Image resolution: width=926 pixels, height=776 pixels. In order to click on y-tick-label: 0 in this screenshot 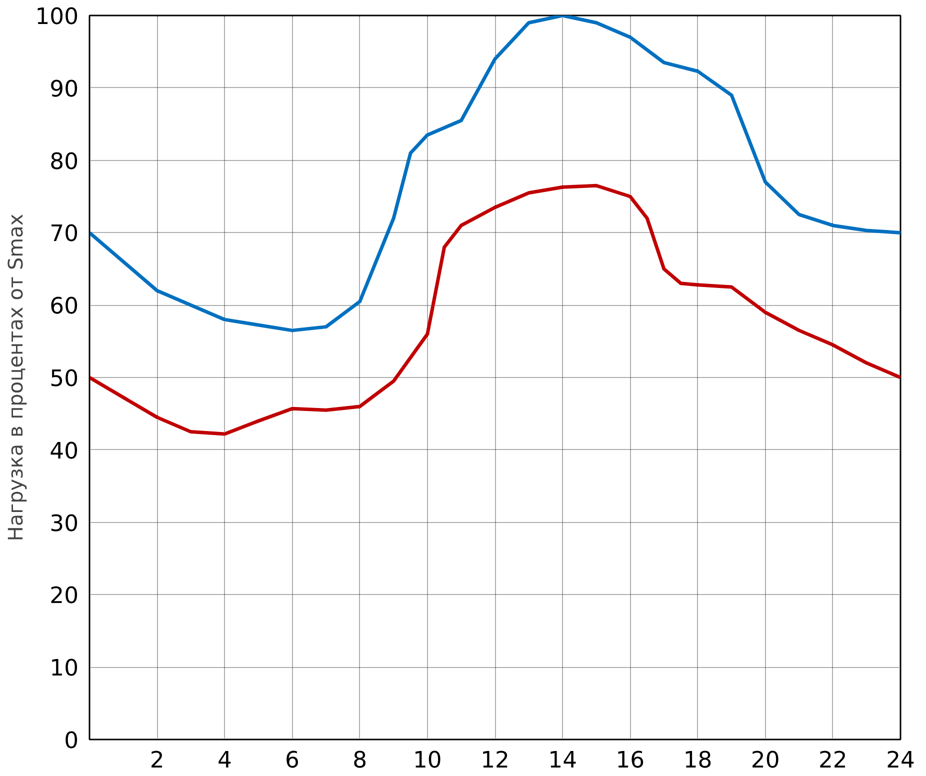, I will do `click(71, 741)`.